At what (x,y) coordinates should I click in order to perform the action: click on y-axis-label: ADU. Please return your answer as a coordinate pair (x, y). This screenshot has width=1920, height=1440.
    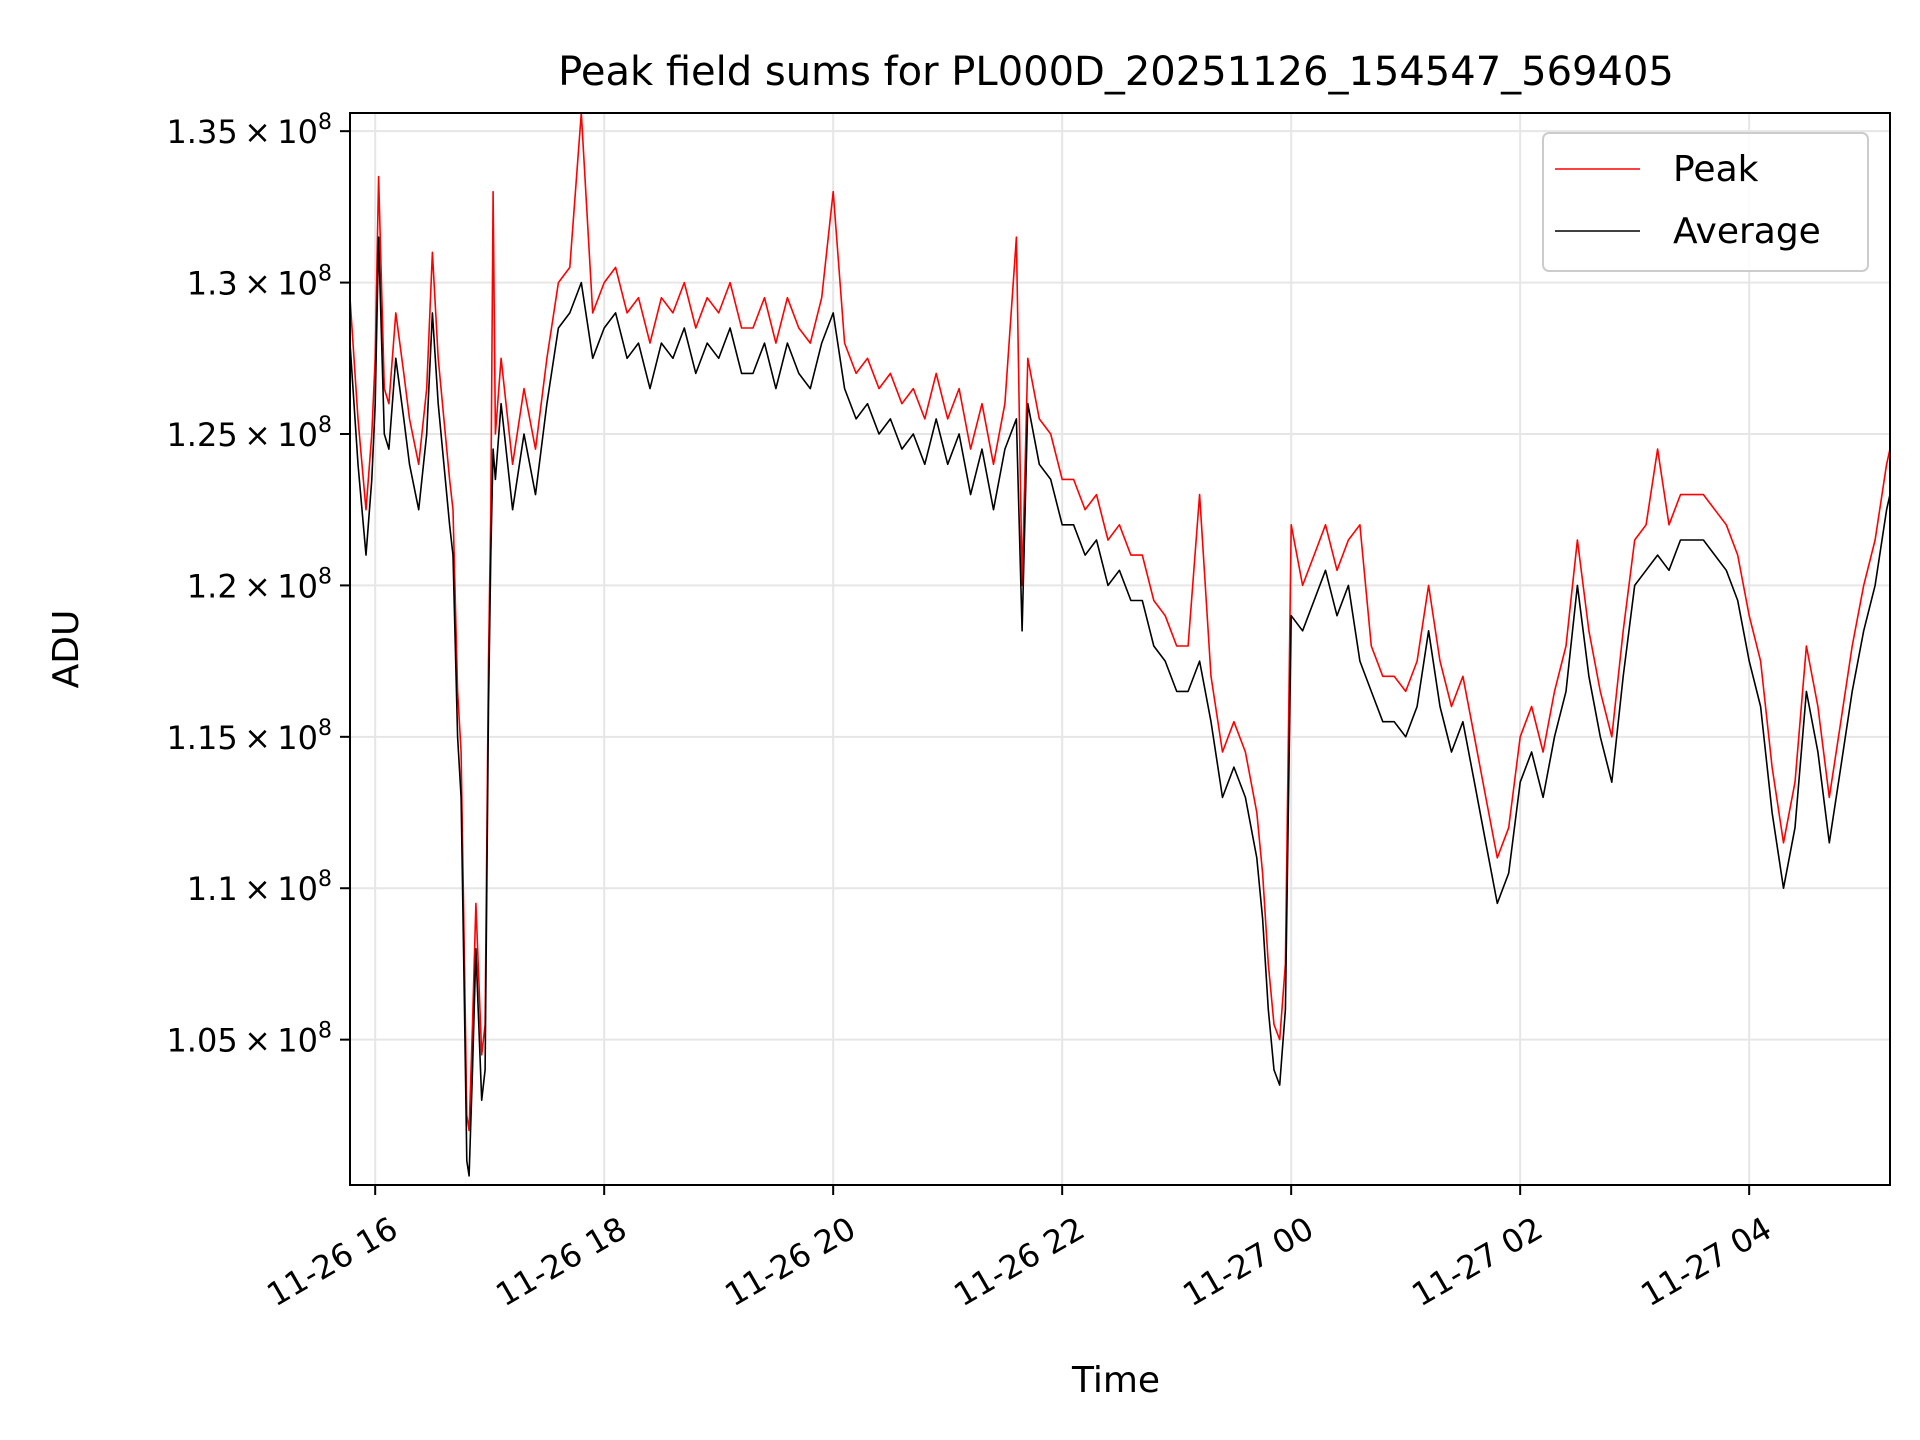
    Looking at the image, I should click on (66, 649).